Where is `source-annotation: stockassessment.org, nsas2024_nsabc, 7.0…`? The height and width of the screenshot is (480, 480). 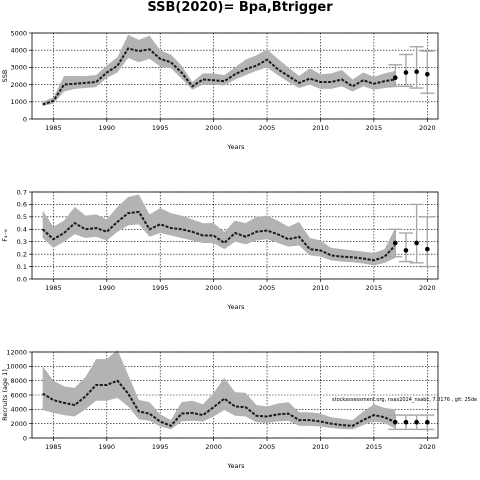 source-annotation: stockassessment.org, nsas2024_nsabc, 7.0… is located at coordinates (404, 400).